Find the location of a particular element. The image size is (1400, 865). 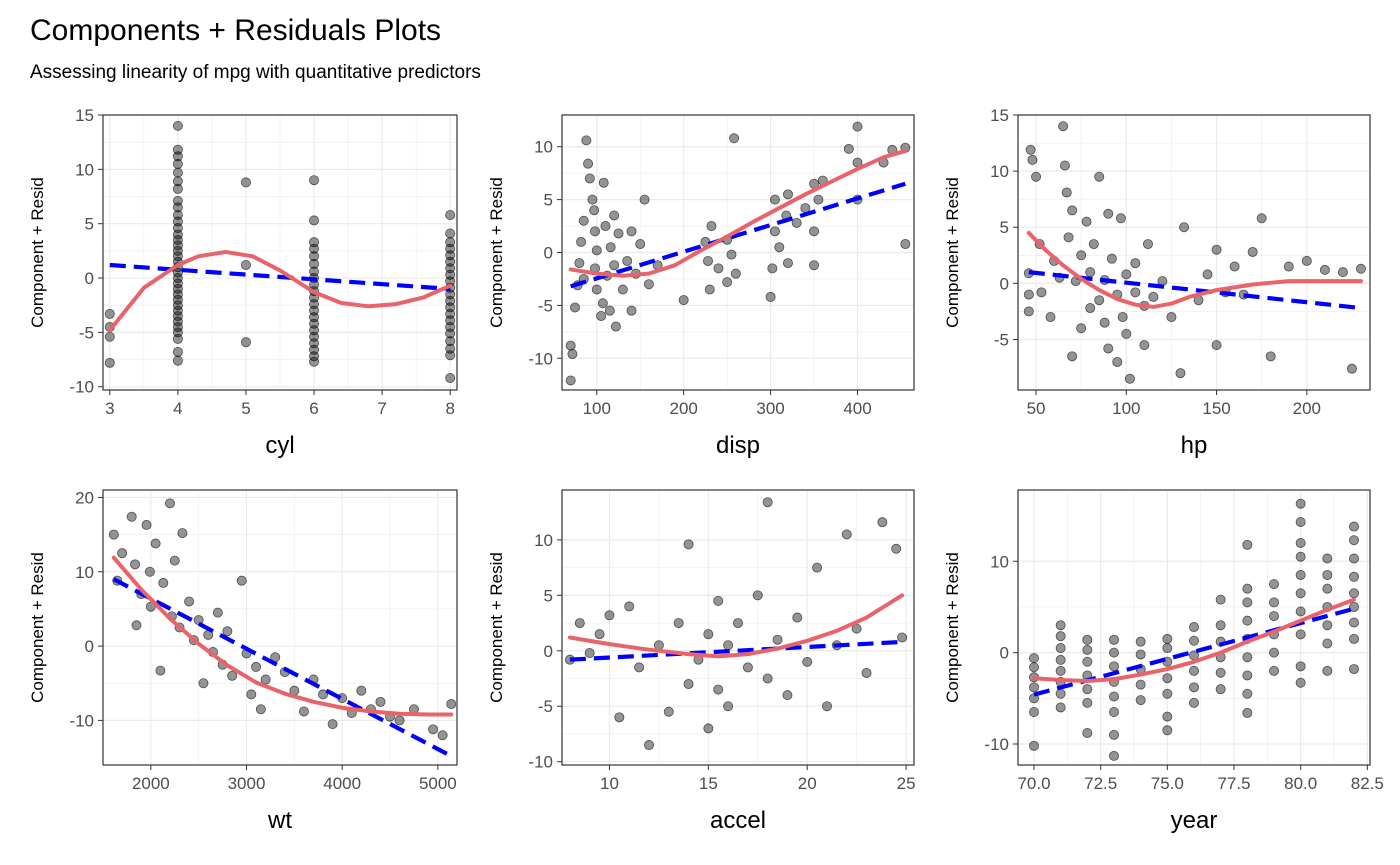

y-tick-label: 10 is located at coordinates (543, 540).